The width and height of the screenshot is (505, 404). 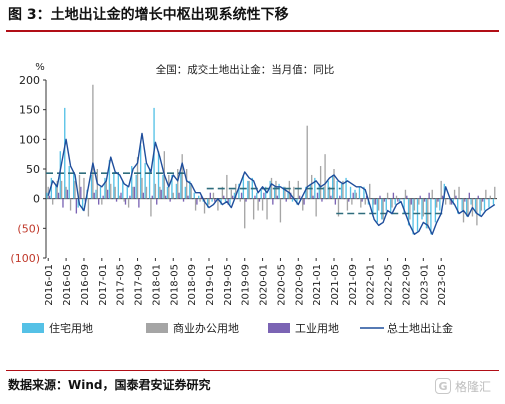 What do you see at coordinates (245, 193) in the screenshot?
I see `chart-reference-lines` at bounding box center [245, 193].